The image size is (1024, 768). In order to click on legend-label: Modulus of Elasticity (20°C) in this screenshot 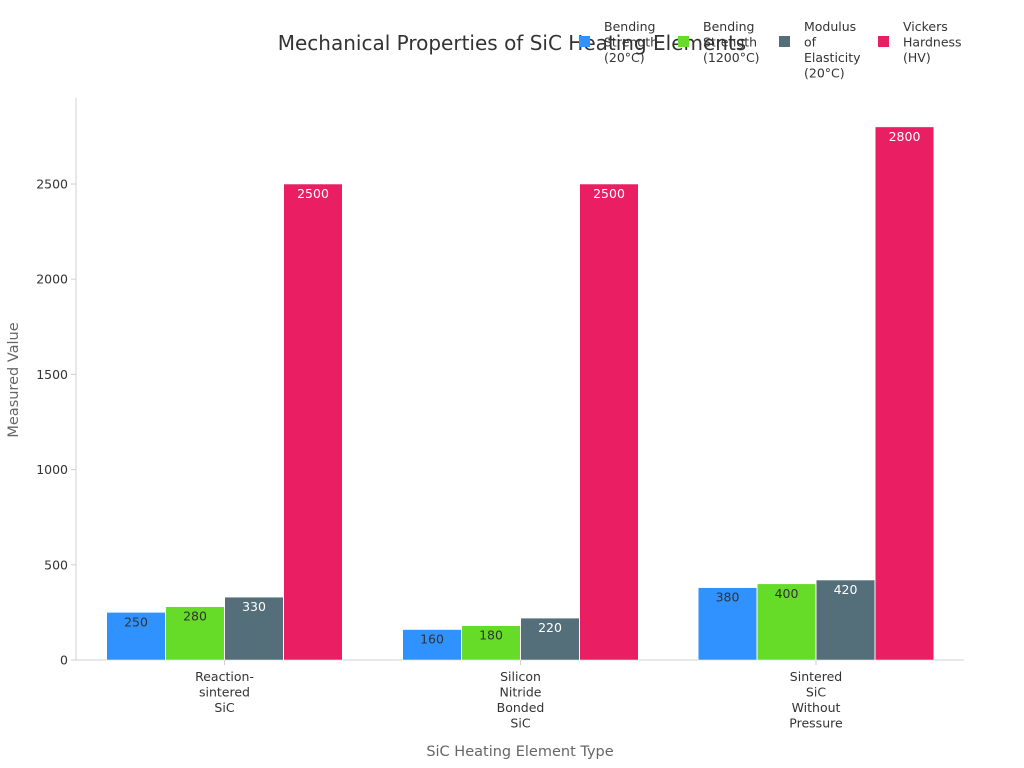, I will do `click(832, 50)`.